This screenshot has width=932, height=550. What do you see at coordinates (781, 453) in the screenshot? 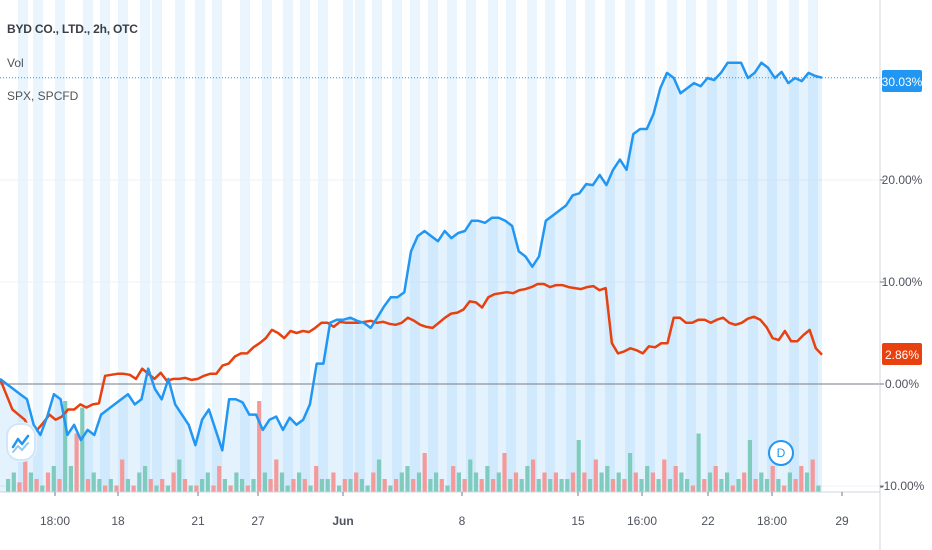
I see `dividend-marker-icon: D` at bounding box center [781, 453].